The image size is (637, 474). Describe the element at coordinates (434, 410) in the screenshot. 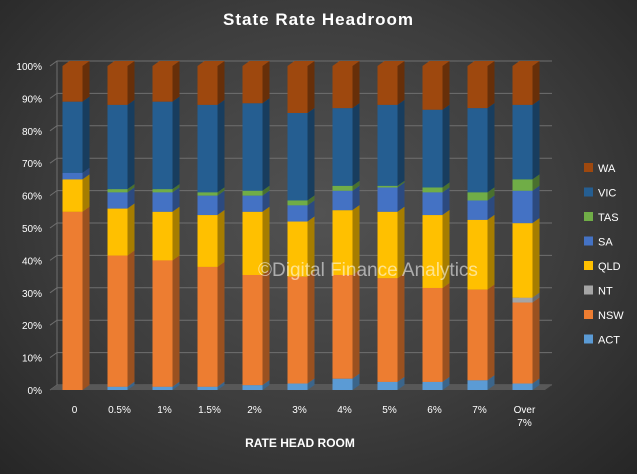

I see `x-tick-label: 6%` at that location.